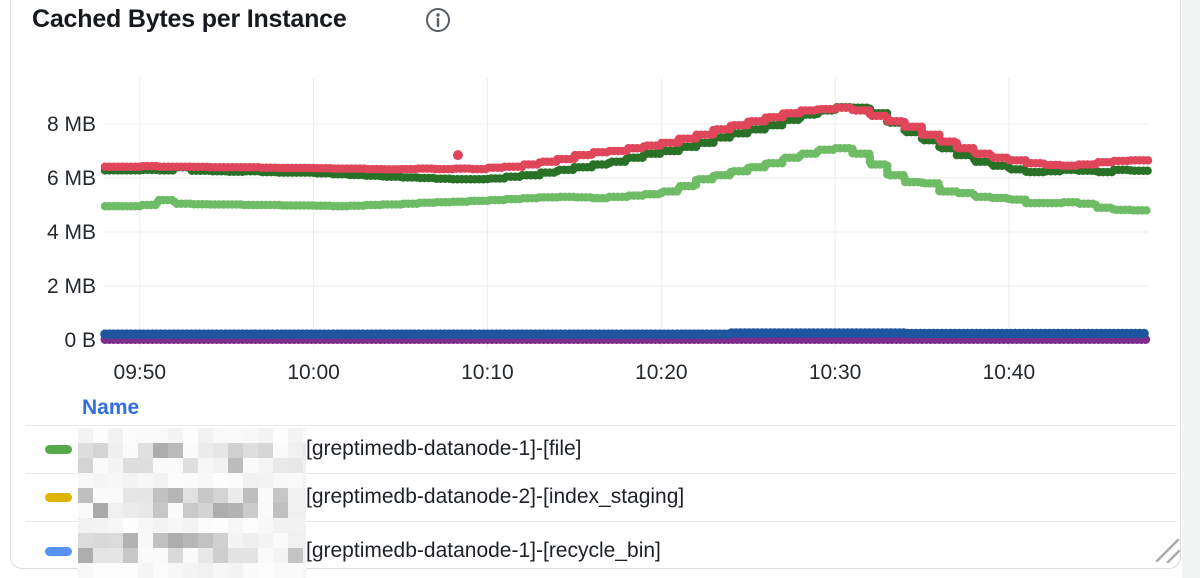 Image resolution: width=1200 pixels, height=578 pixels. I want to click on x-tick-label: 10:00, so click(313, 372).